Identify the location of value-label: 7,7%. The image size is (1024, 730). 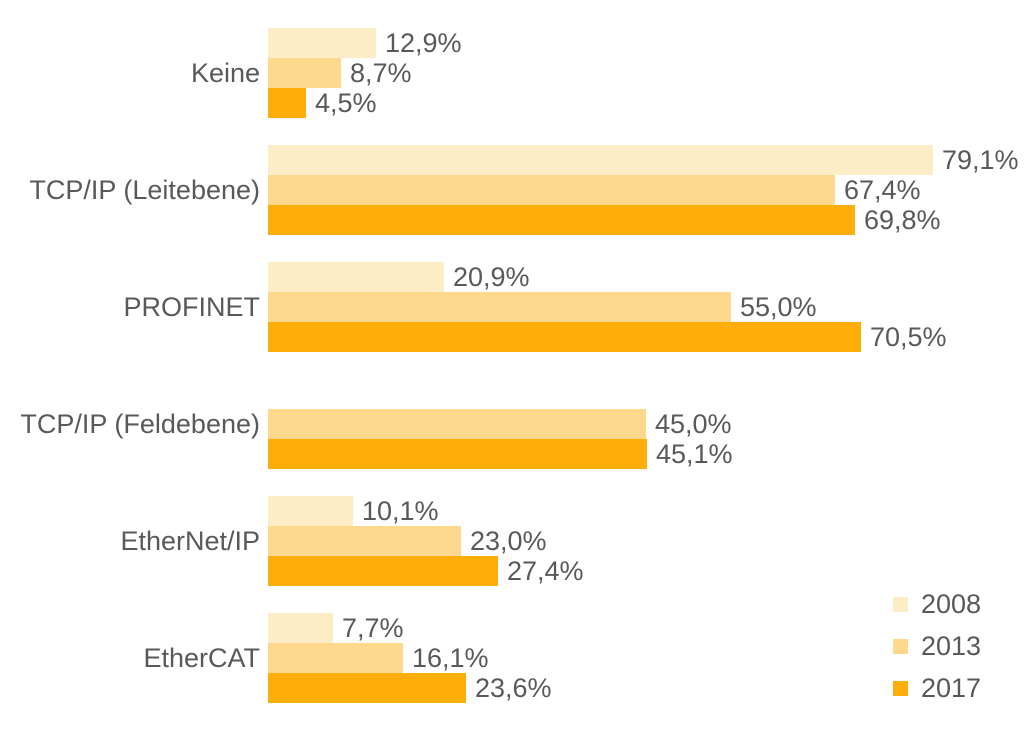
(373, 627).